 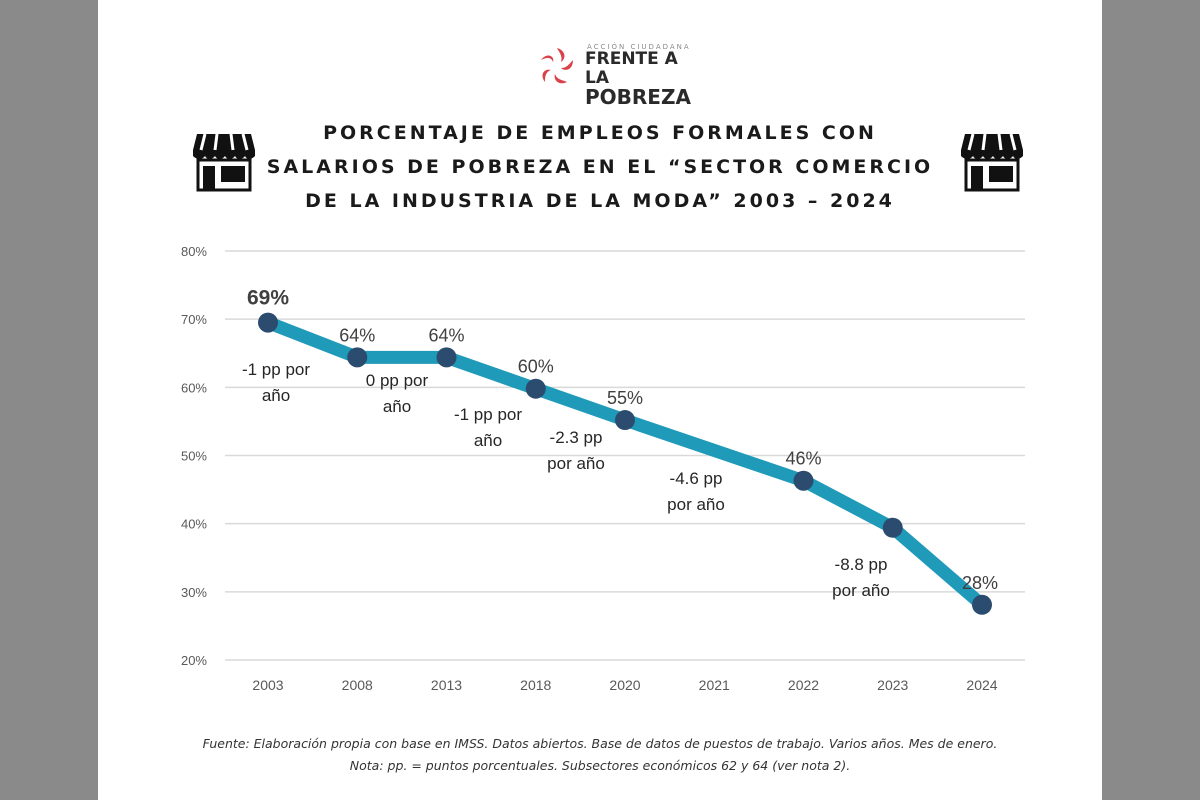 I want to click on x-tick-label: 2018, so click(x=535, y=685).